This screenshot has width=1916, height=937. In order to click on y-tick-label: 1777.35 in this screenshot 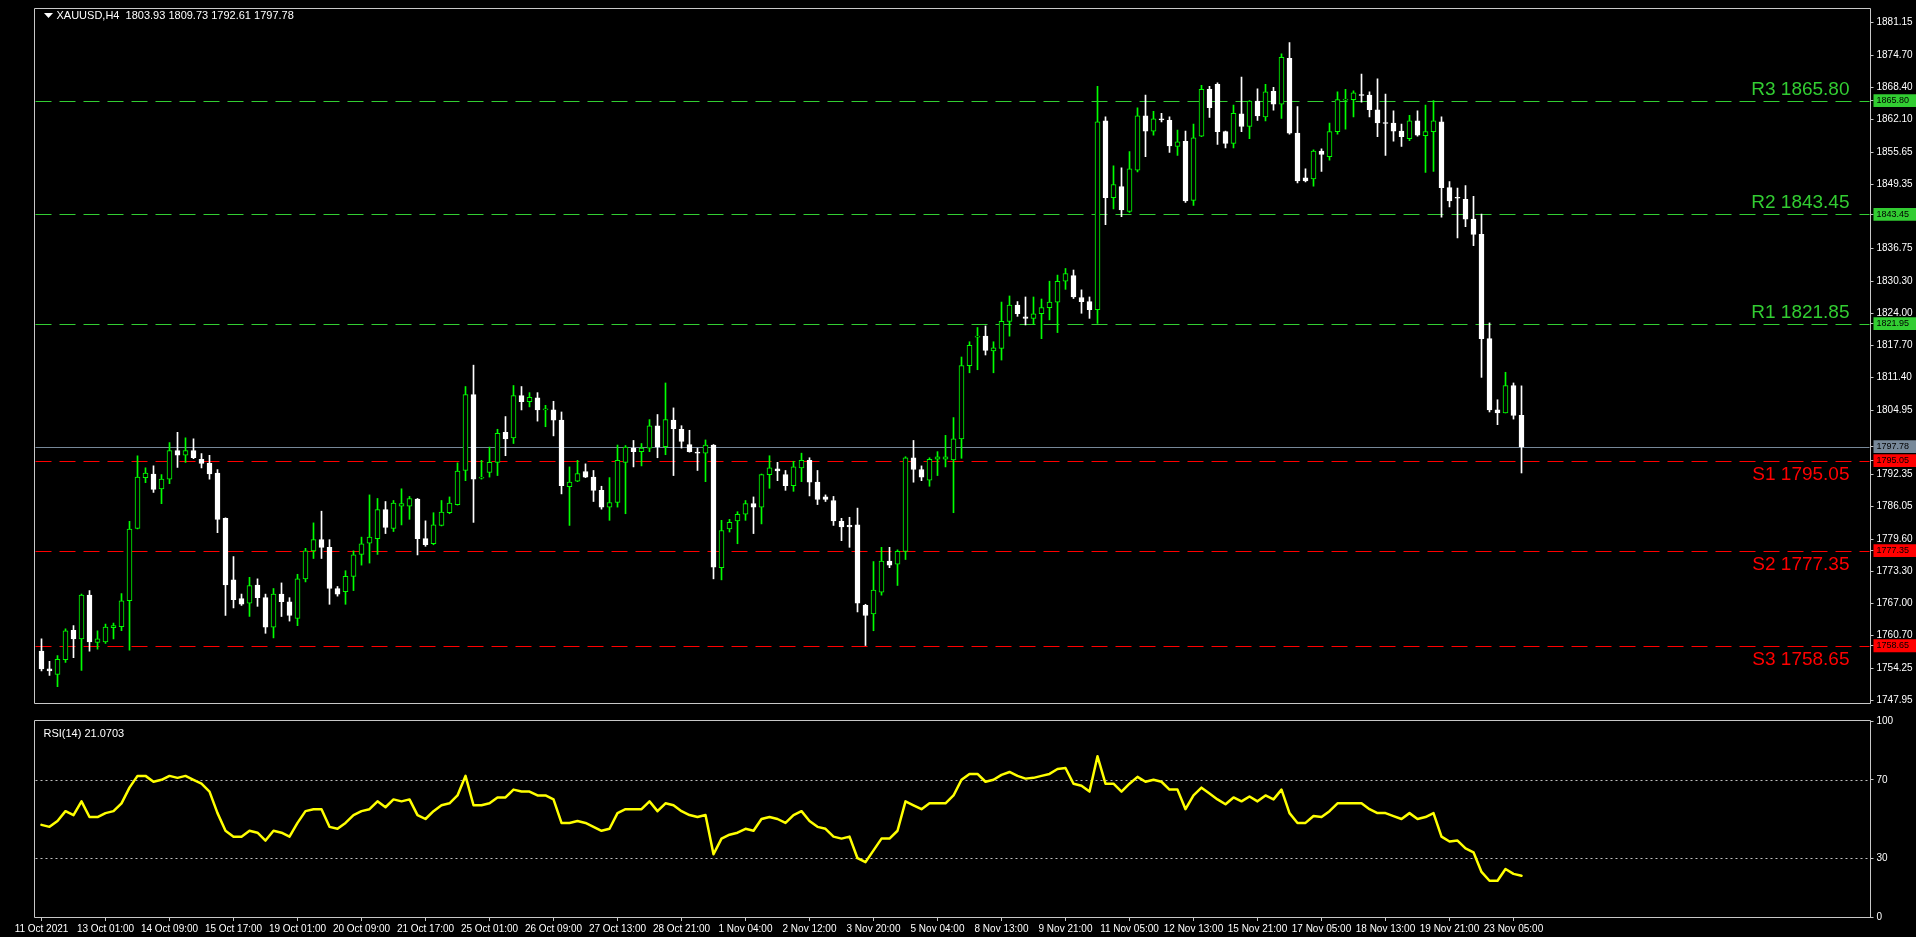, I will do `click(1893, 550)`.